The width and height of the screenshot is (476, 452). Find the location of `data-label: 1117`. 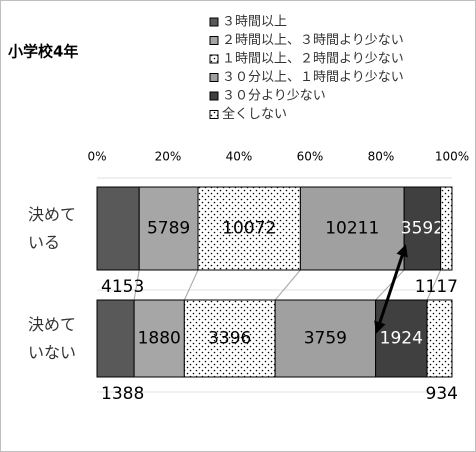

data-label: 1117 is located at coordinates (436, 287).